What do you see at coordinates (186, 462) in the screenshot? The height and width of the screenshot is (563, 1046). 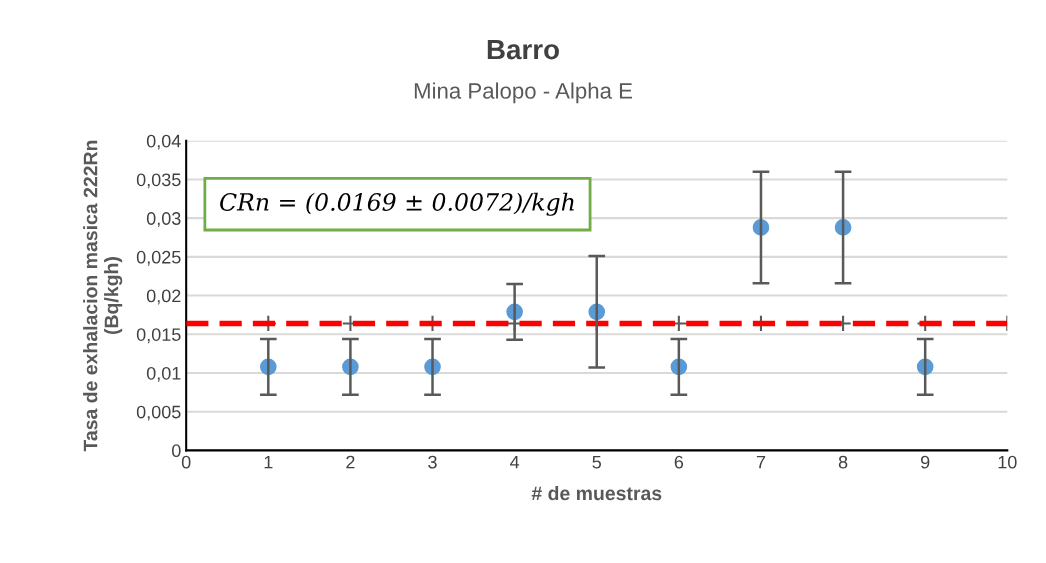 I see `x-tick-label: 0` at bounding box center [186, 462].